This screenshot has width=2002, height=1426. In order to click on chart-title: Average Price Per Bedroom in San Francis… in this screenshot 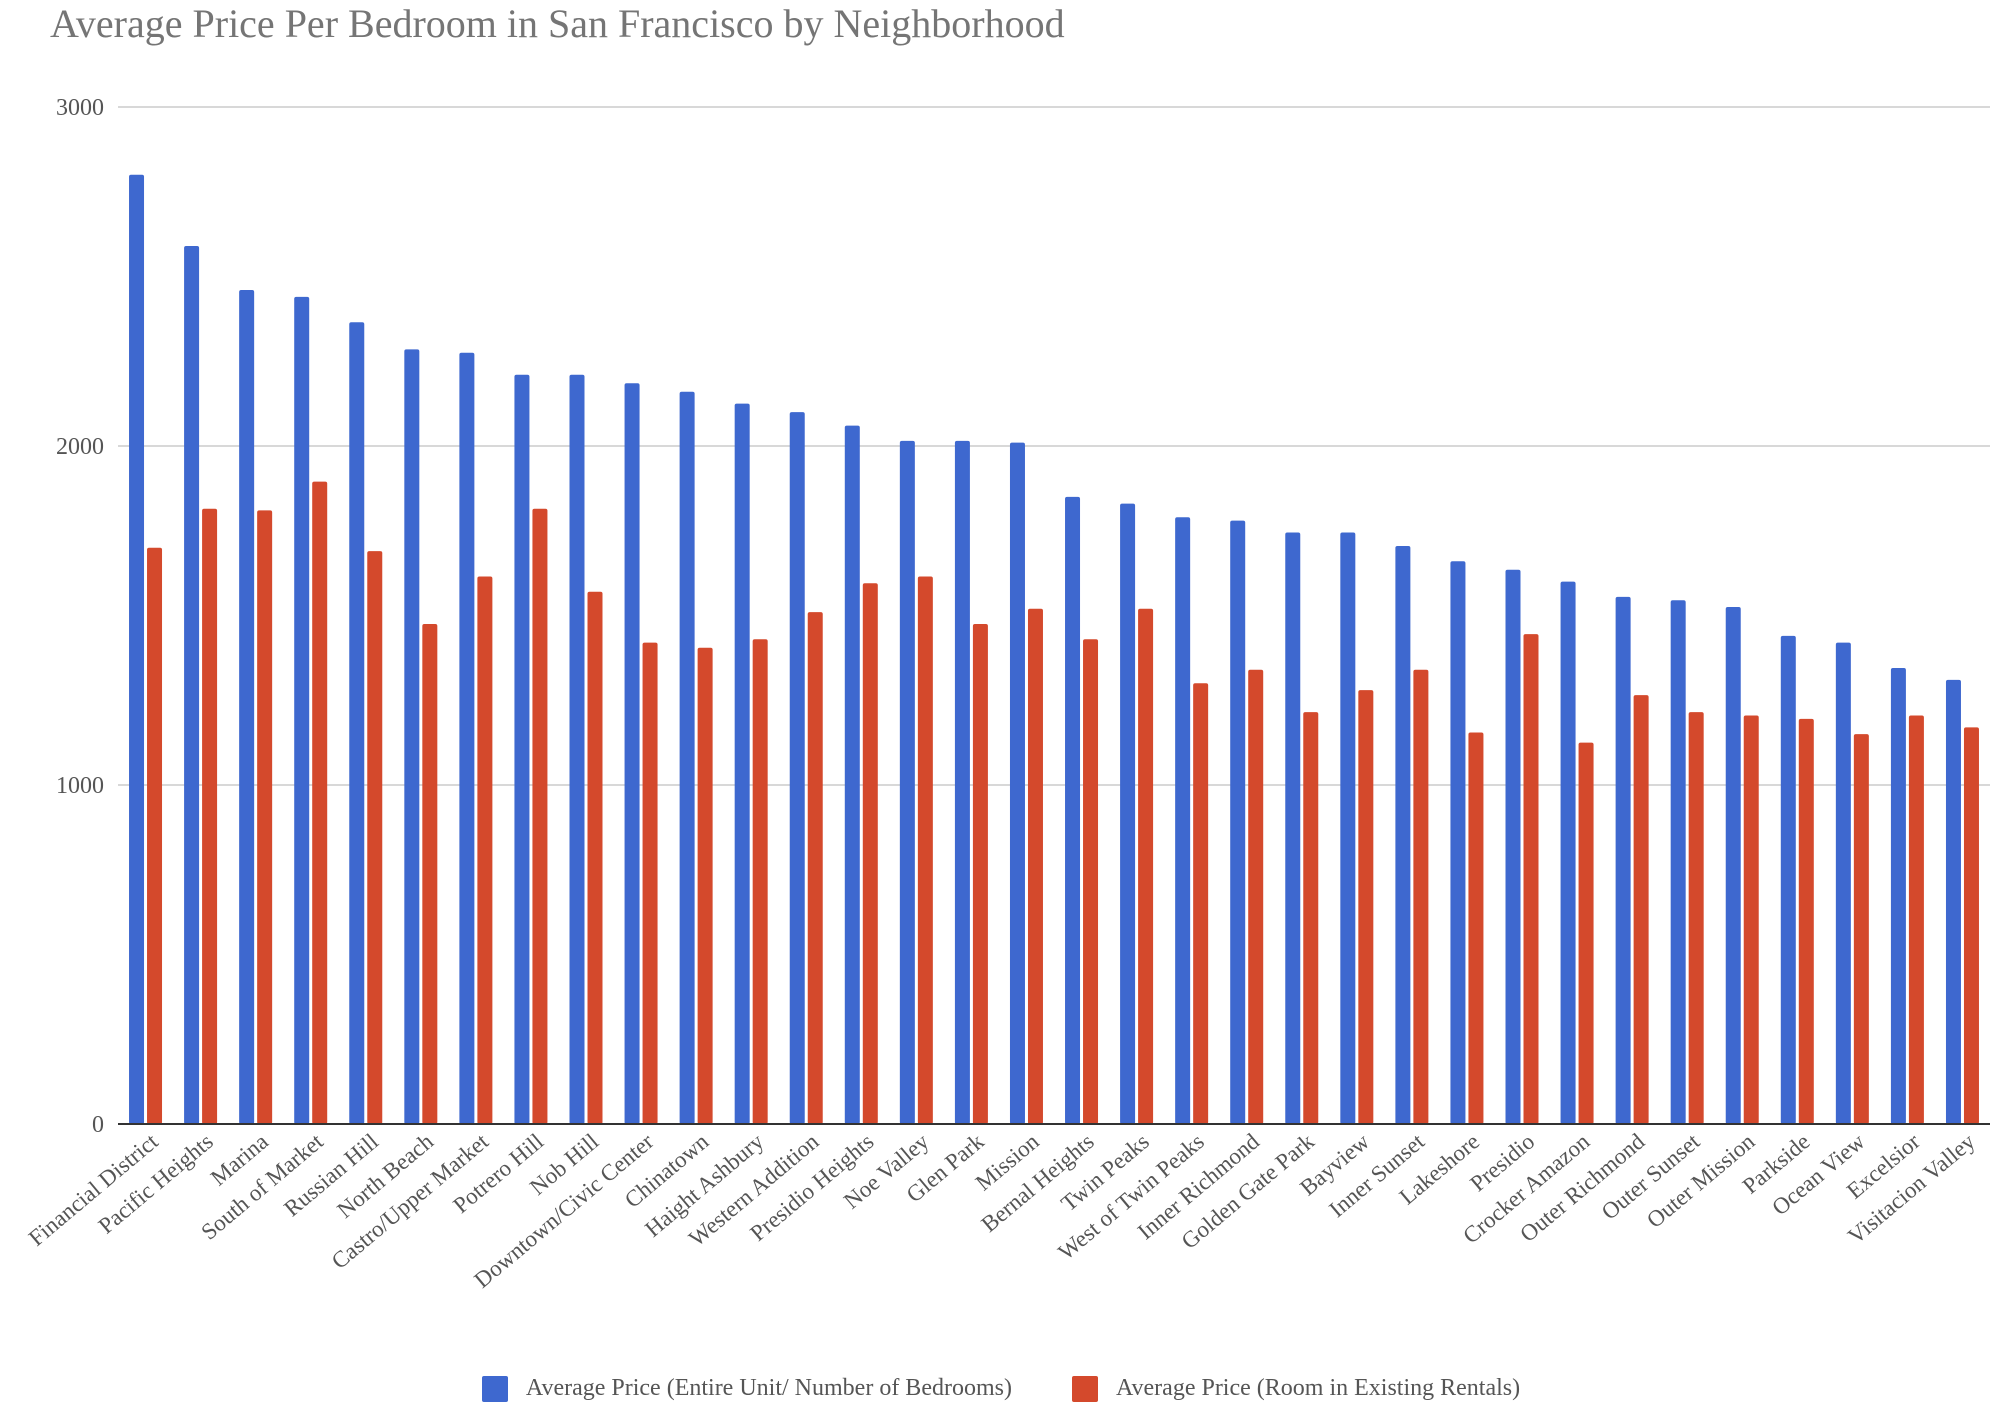, I will do `click(557, 23)`.